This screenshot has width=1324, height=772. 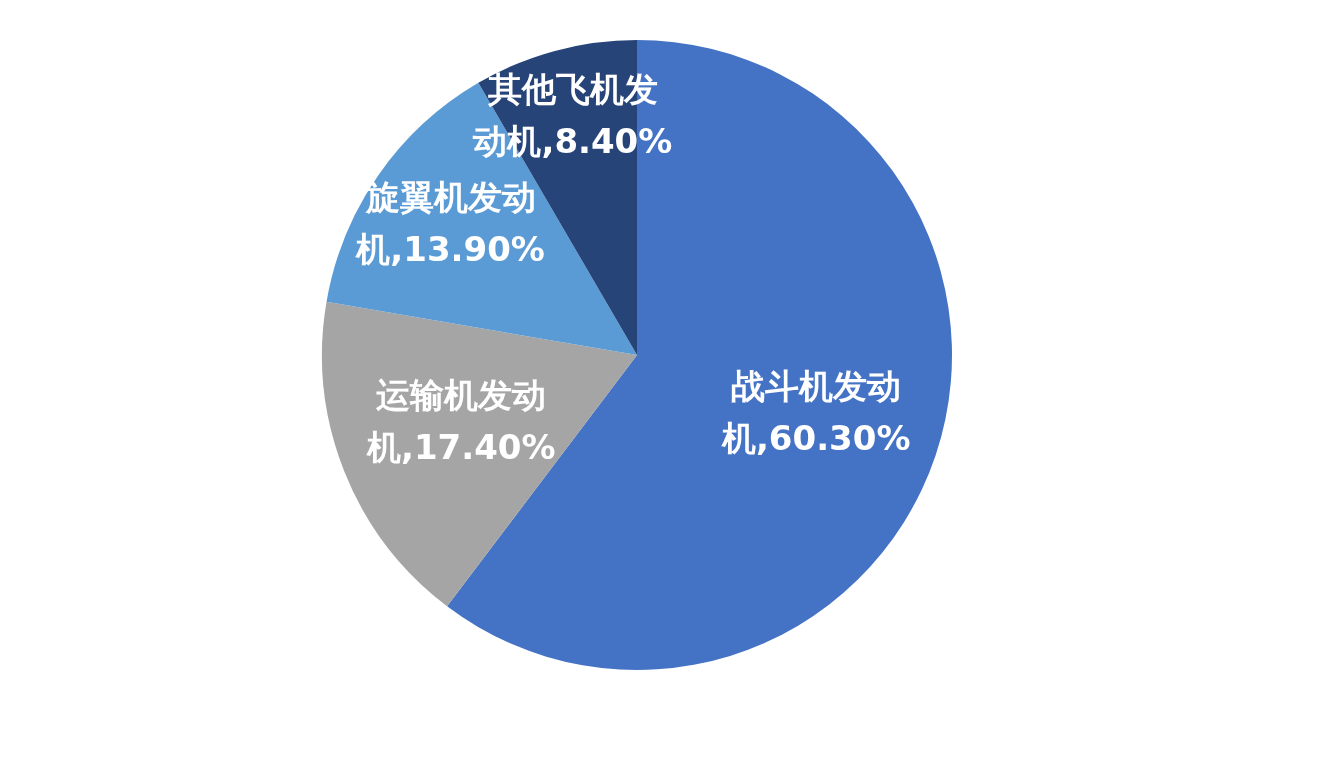 What do you see at coordinates (815, 411) in the screenshot?
I see `slice-label: 战斗机发动机,60.30%` at bounding box center [815, 411].